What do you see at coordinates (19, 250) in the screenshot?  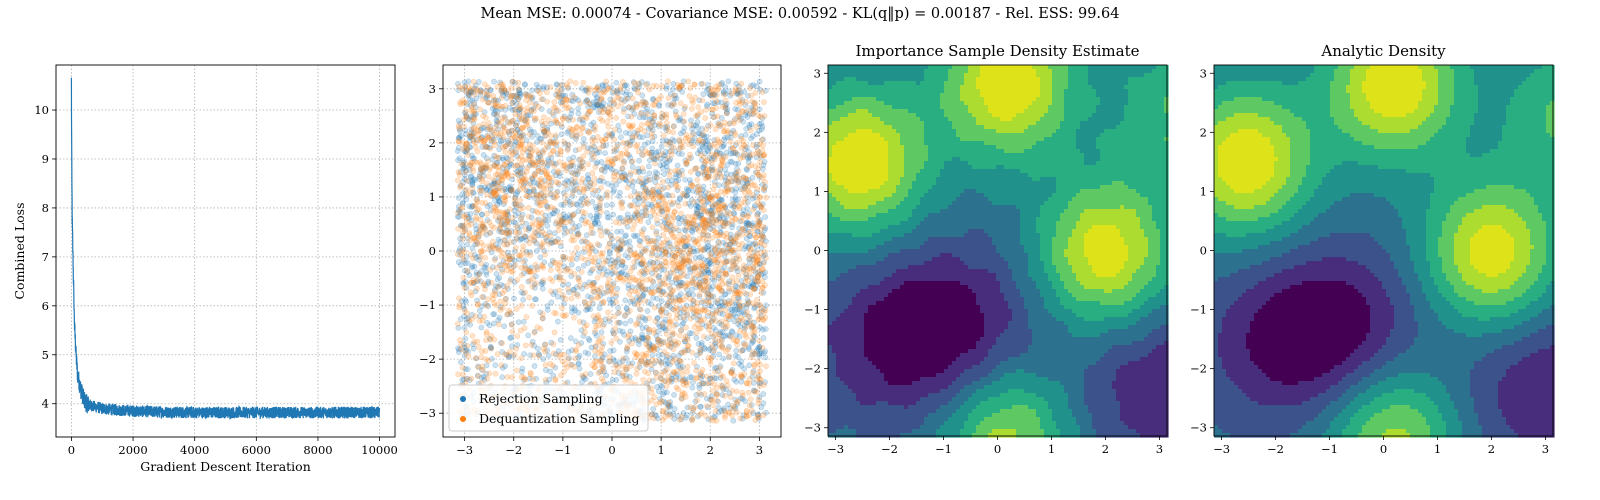 I see `y-axis-label: Combined Loss` at bounding box center [19, 250].